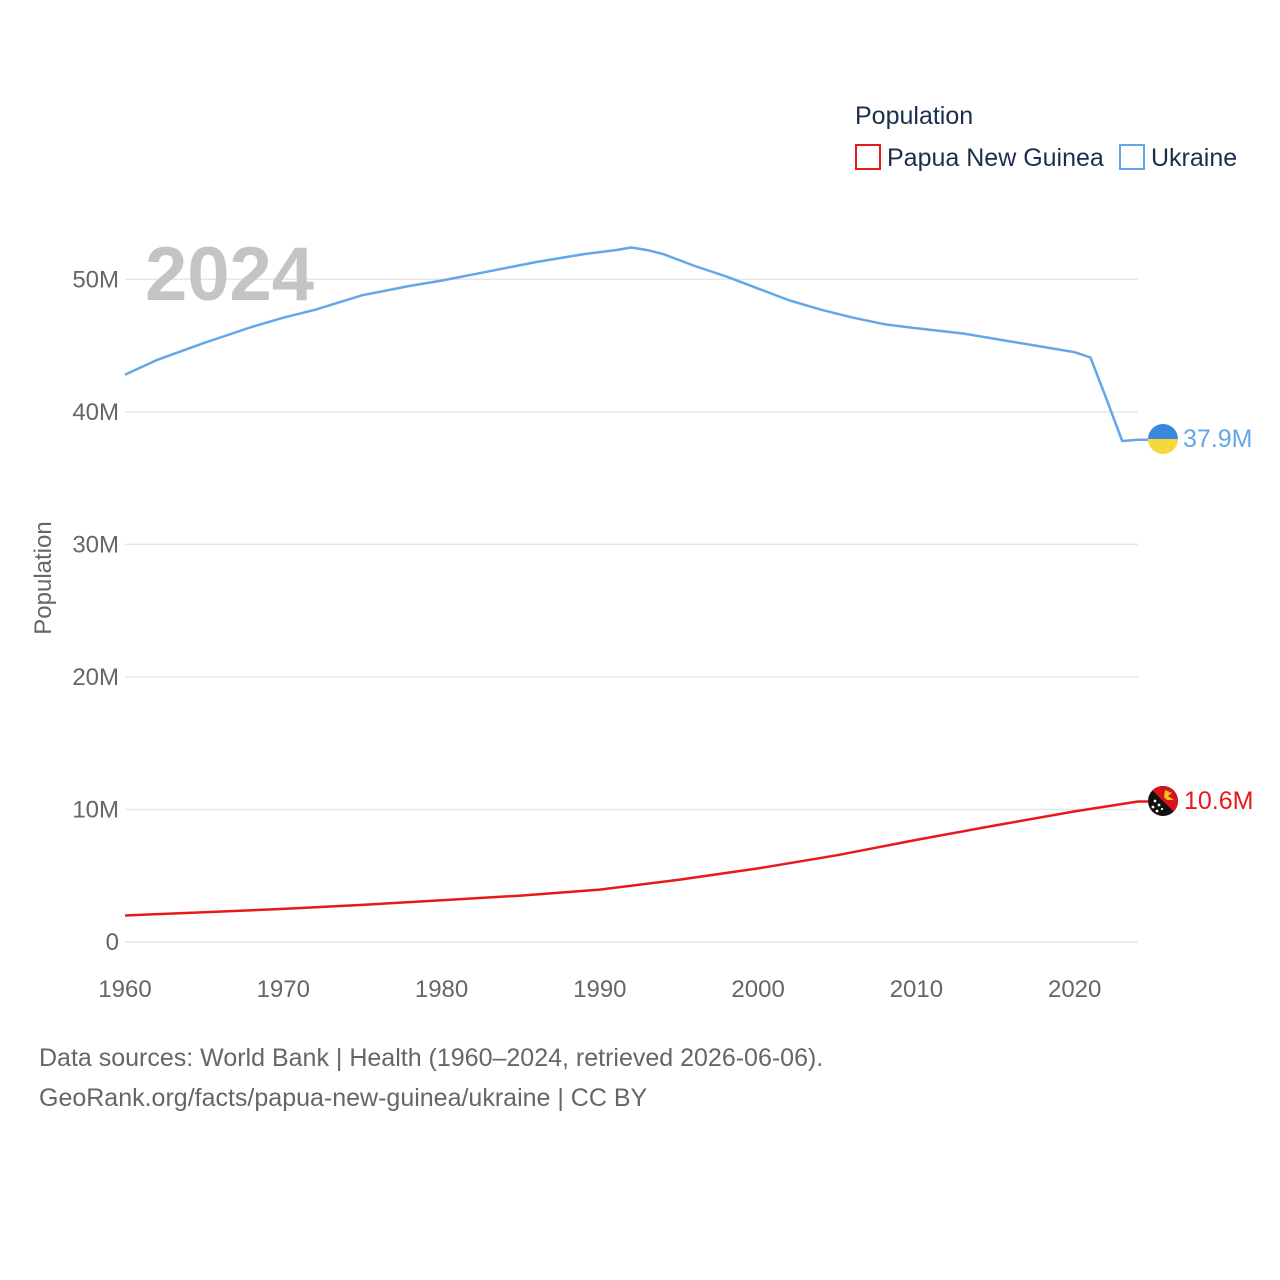 The height and width of the screenshot is (1280, 1280). Describe the element at coordinates (229, 274) in the screenshot. I see `year-label: 2024` at that location.